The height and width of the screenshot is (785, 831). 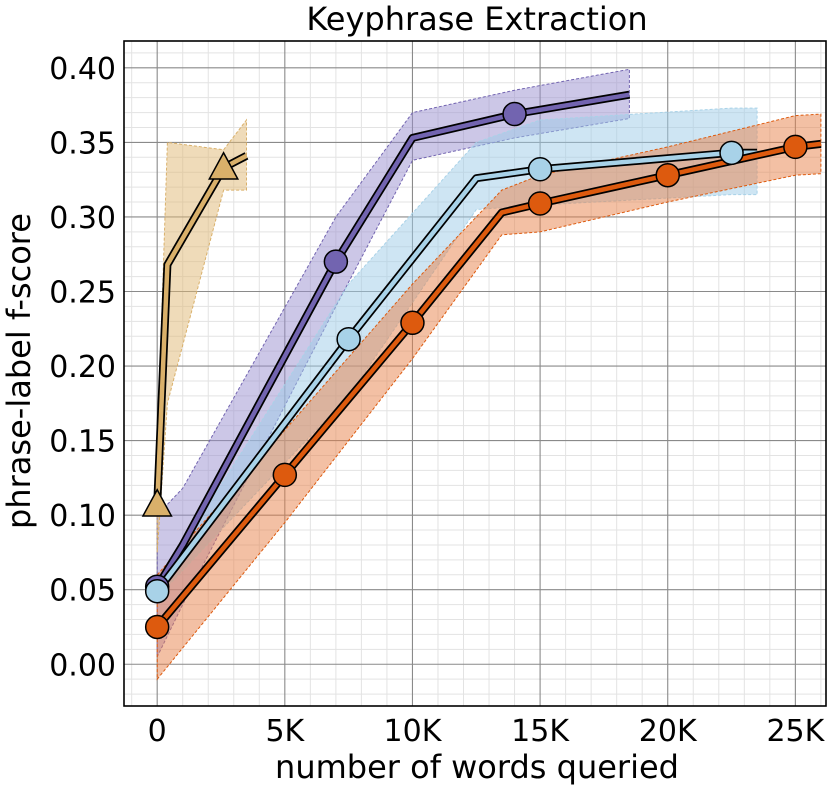 I want to click on line-gold, so click(x=201, y=329).